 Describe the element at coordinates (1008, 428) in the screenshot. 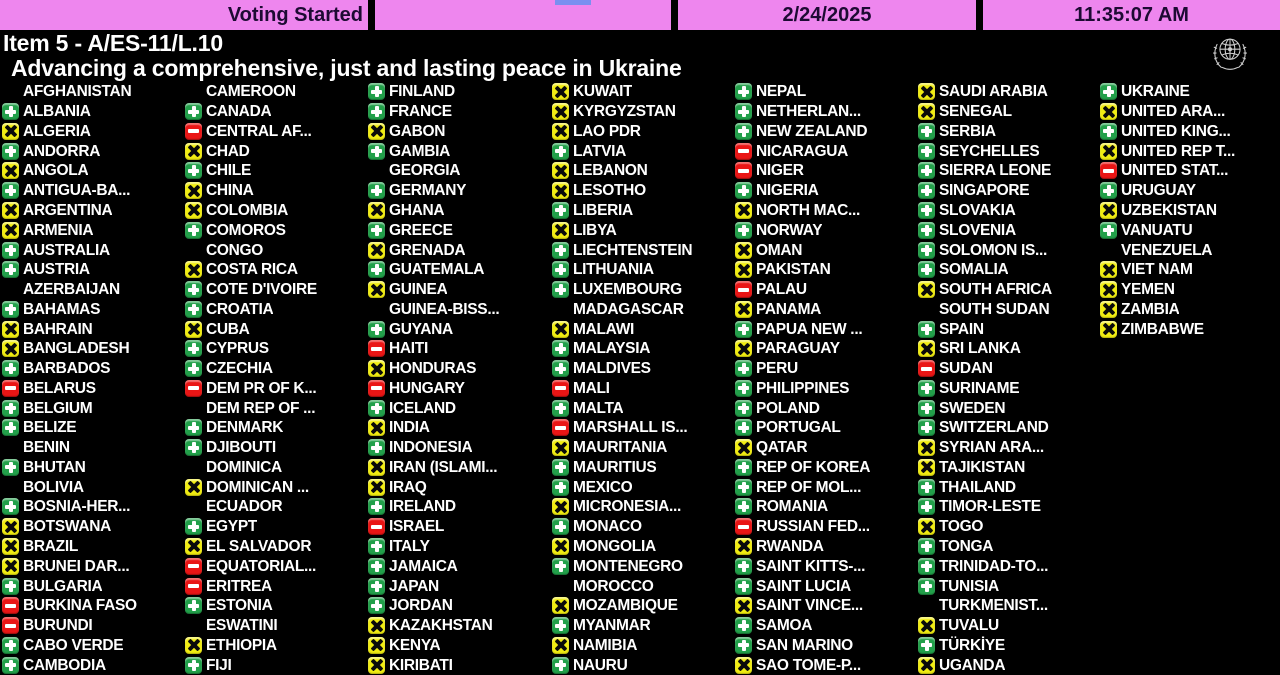

I see `country-row: SWITZERLAND` at that location.